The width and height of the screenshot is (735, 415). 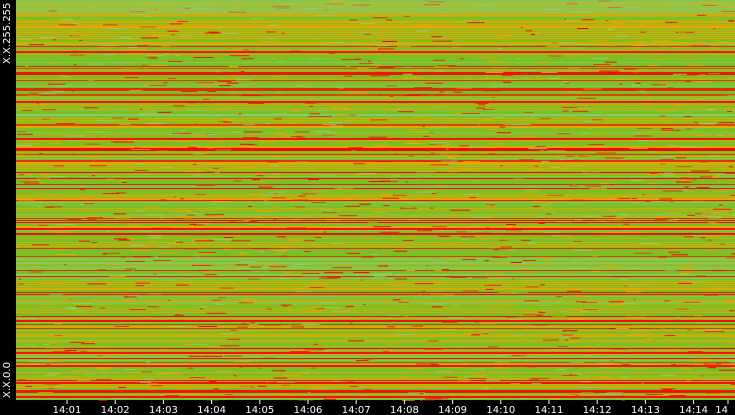 What do you see at coordinates (645, 410) in the screenshot?
I see `x-axis-tick-label: 14:13` at bounding box center [645, 410].